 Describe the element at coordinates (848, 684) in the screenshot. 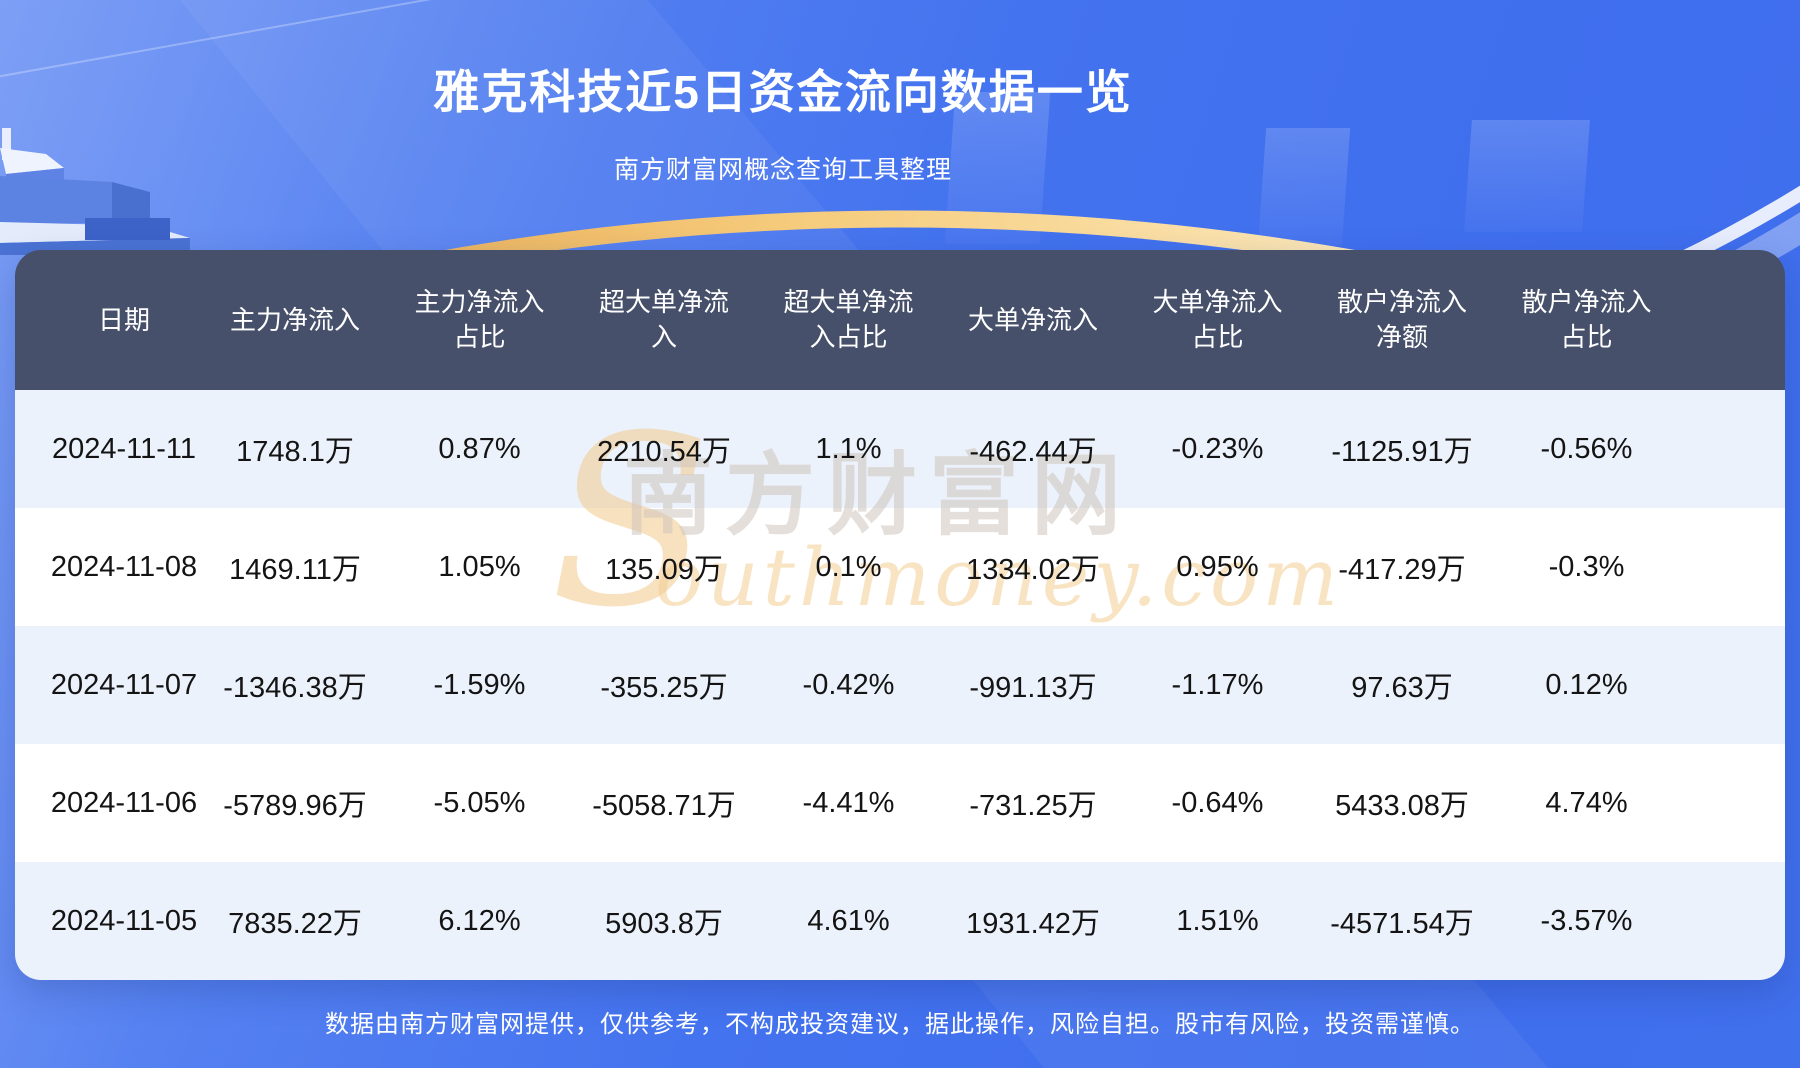

I see `table-cell: -0.42%` at that location.